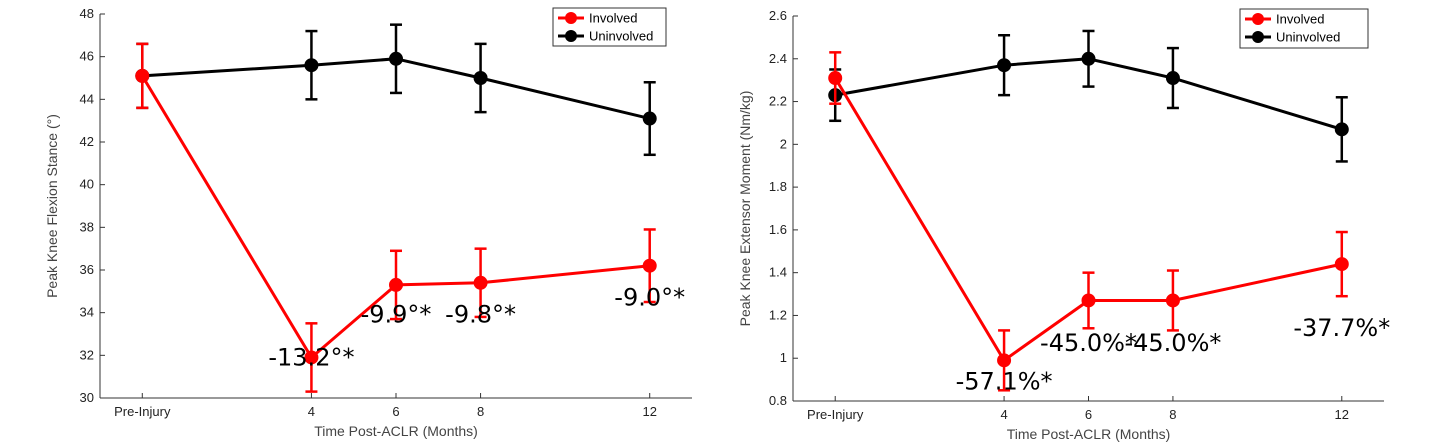 The height and width of the screenshot is (448, 1456). I want to click on y-tick-label: 40, so click(87, 184).